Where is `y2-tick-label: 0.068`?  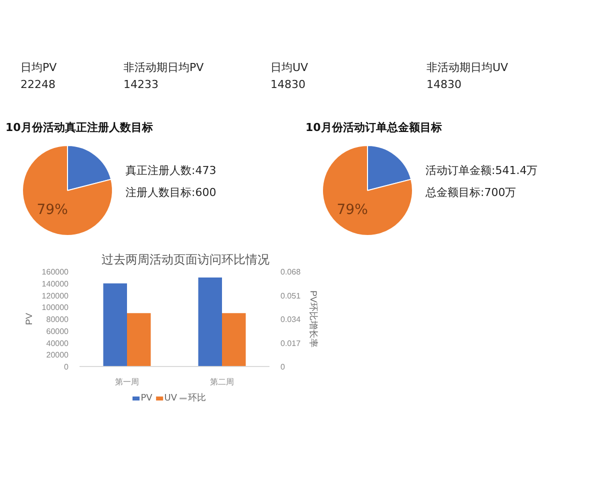 y2-tick-label: 0.068 is located at coordinates (291, 272).